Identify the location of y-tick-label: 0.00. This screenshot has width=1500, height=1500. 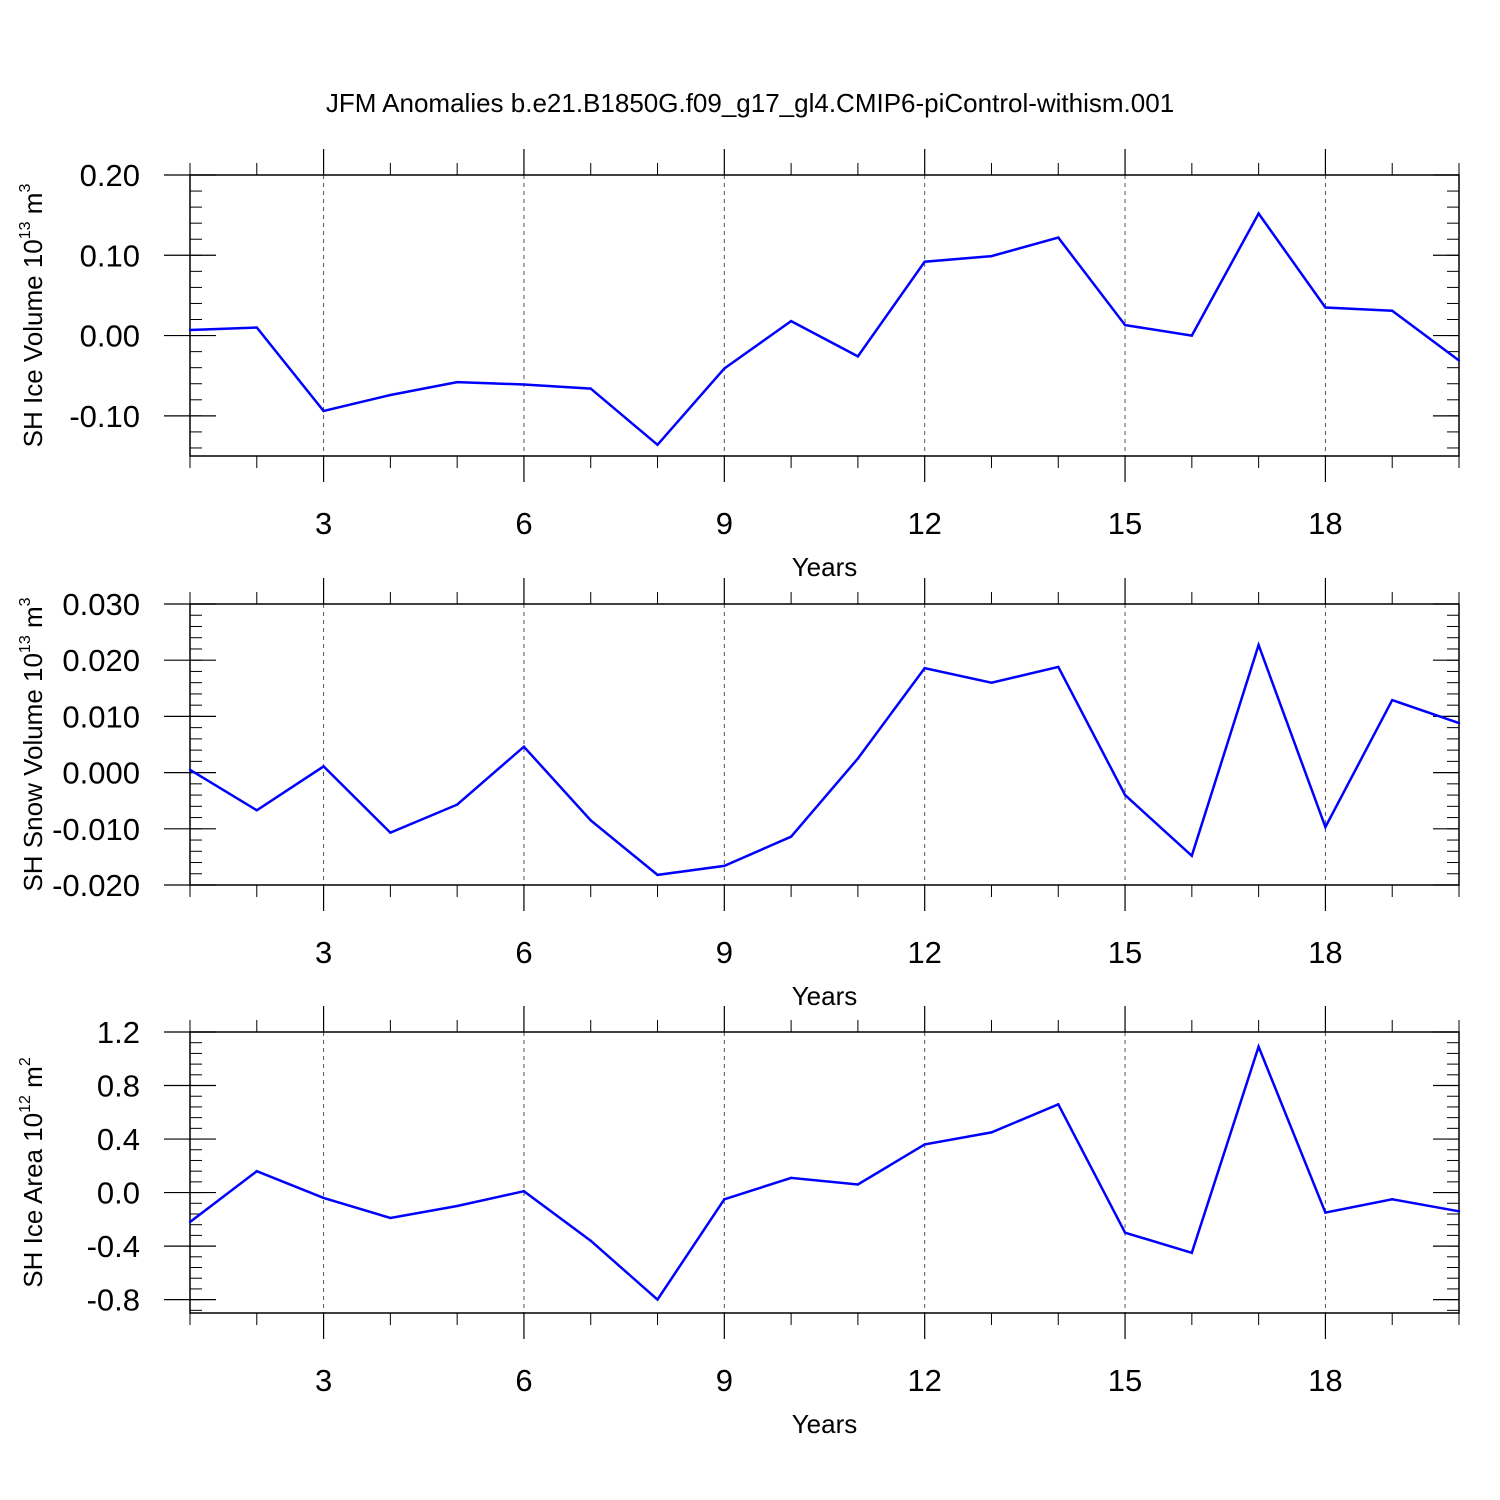
(110, 336).